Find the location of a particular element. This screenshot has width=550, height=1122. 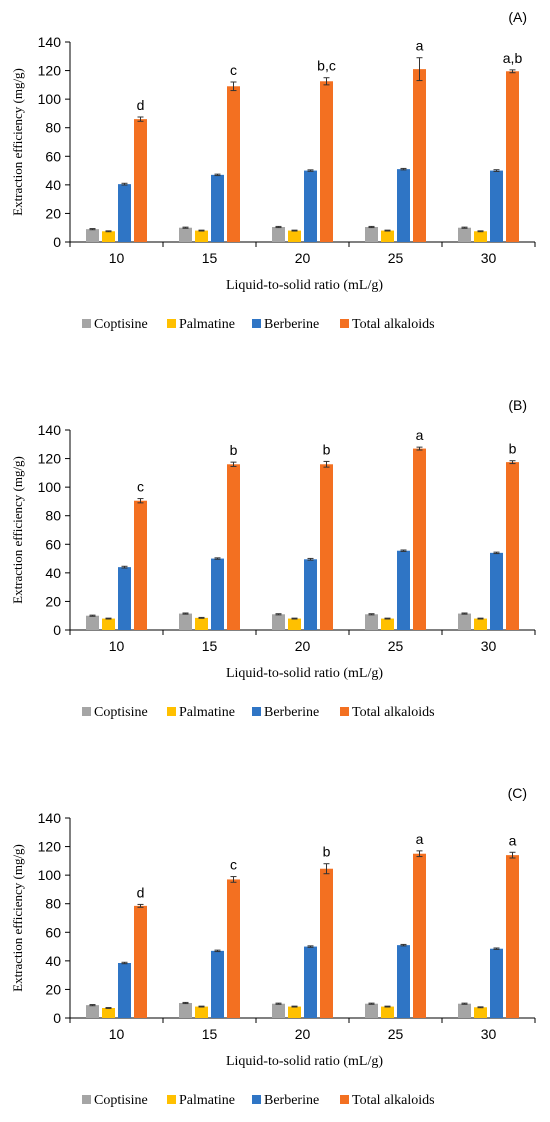

significance-label: c is located at coordinates (140, 487).